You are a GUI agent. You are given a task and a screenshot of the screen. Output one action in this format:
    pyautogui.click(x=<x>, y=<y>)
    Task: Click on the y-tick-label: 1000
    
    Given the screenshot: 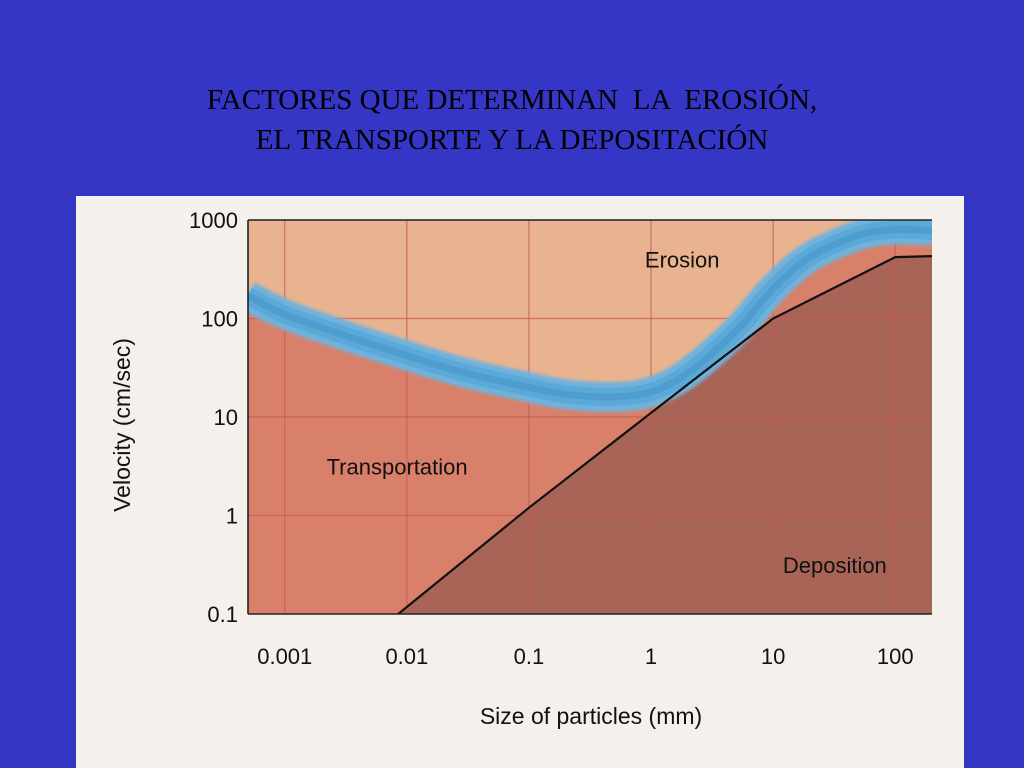 What is the action you would take?
    pyautogui.click(x=213, y=220)
    